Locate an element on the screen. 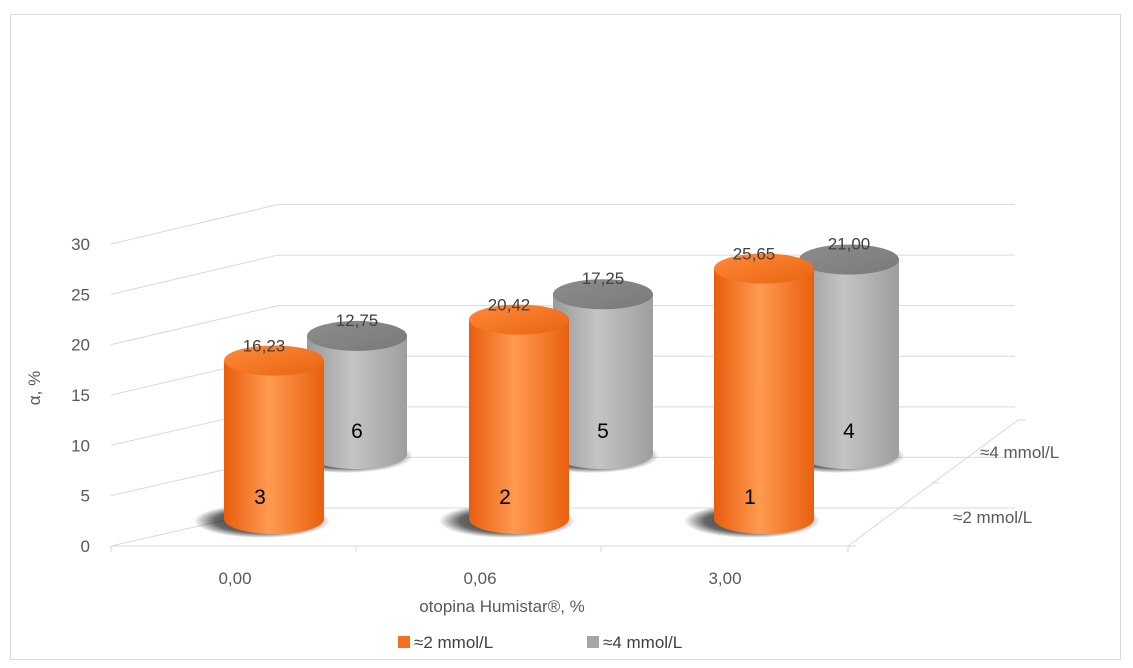 This screenshot has height=668, width=1133. bar-s1-c1 is located at coordinates (591, 376).